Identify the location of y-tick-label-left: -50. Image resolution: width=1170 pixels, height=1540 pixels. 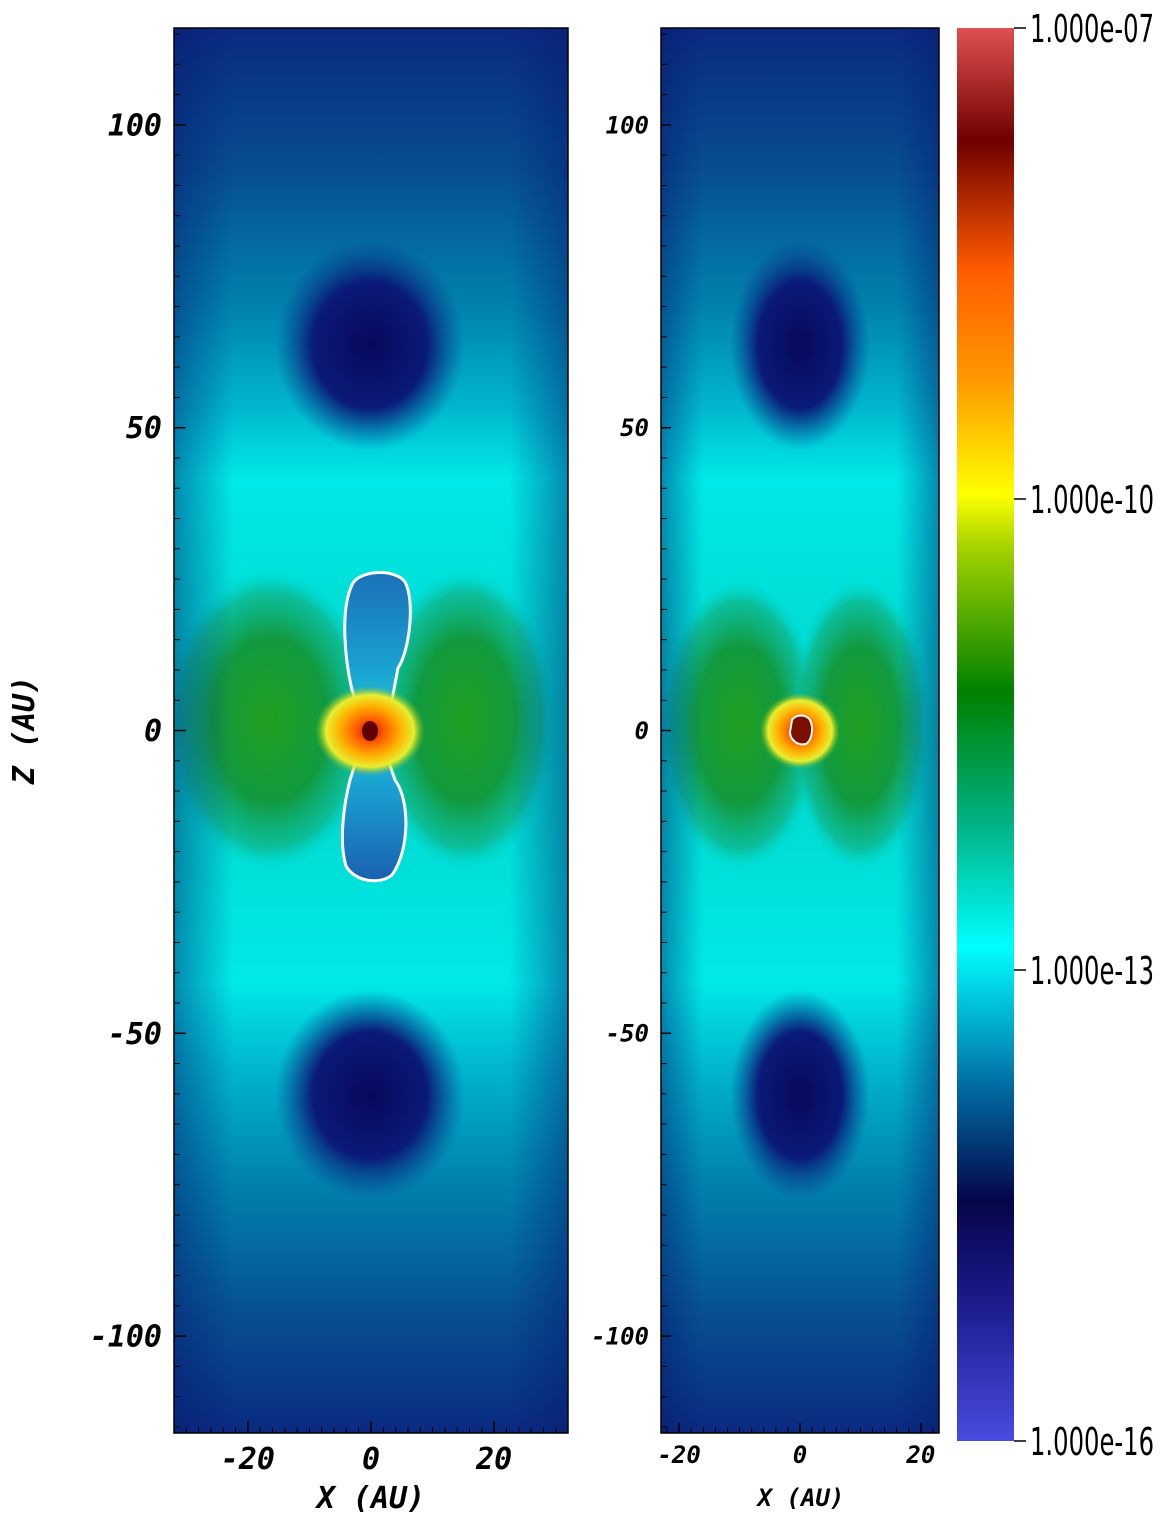
(135, 1034).